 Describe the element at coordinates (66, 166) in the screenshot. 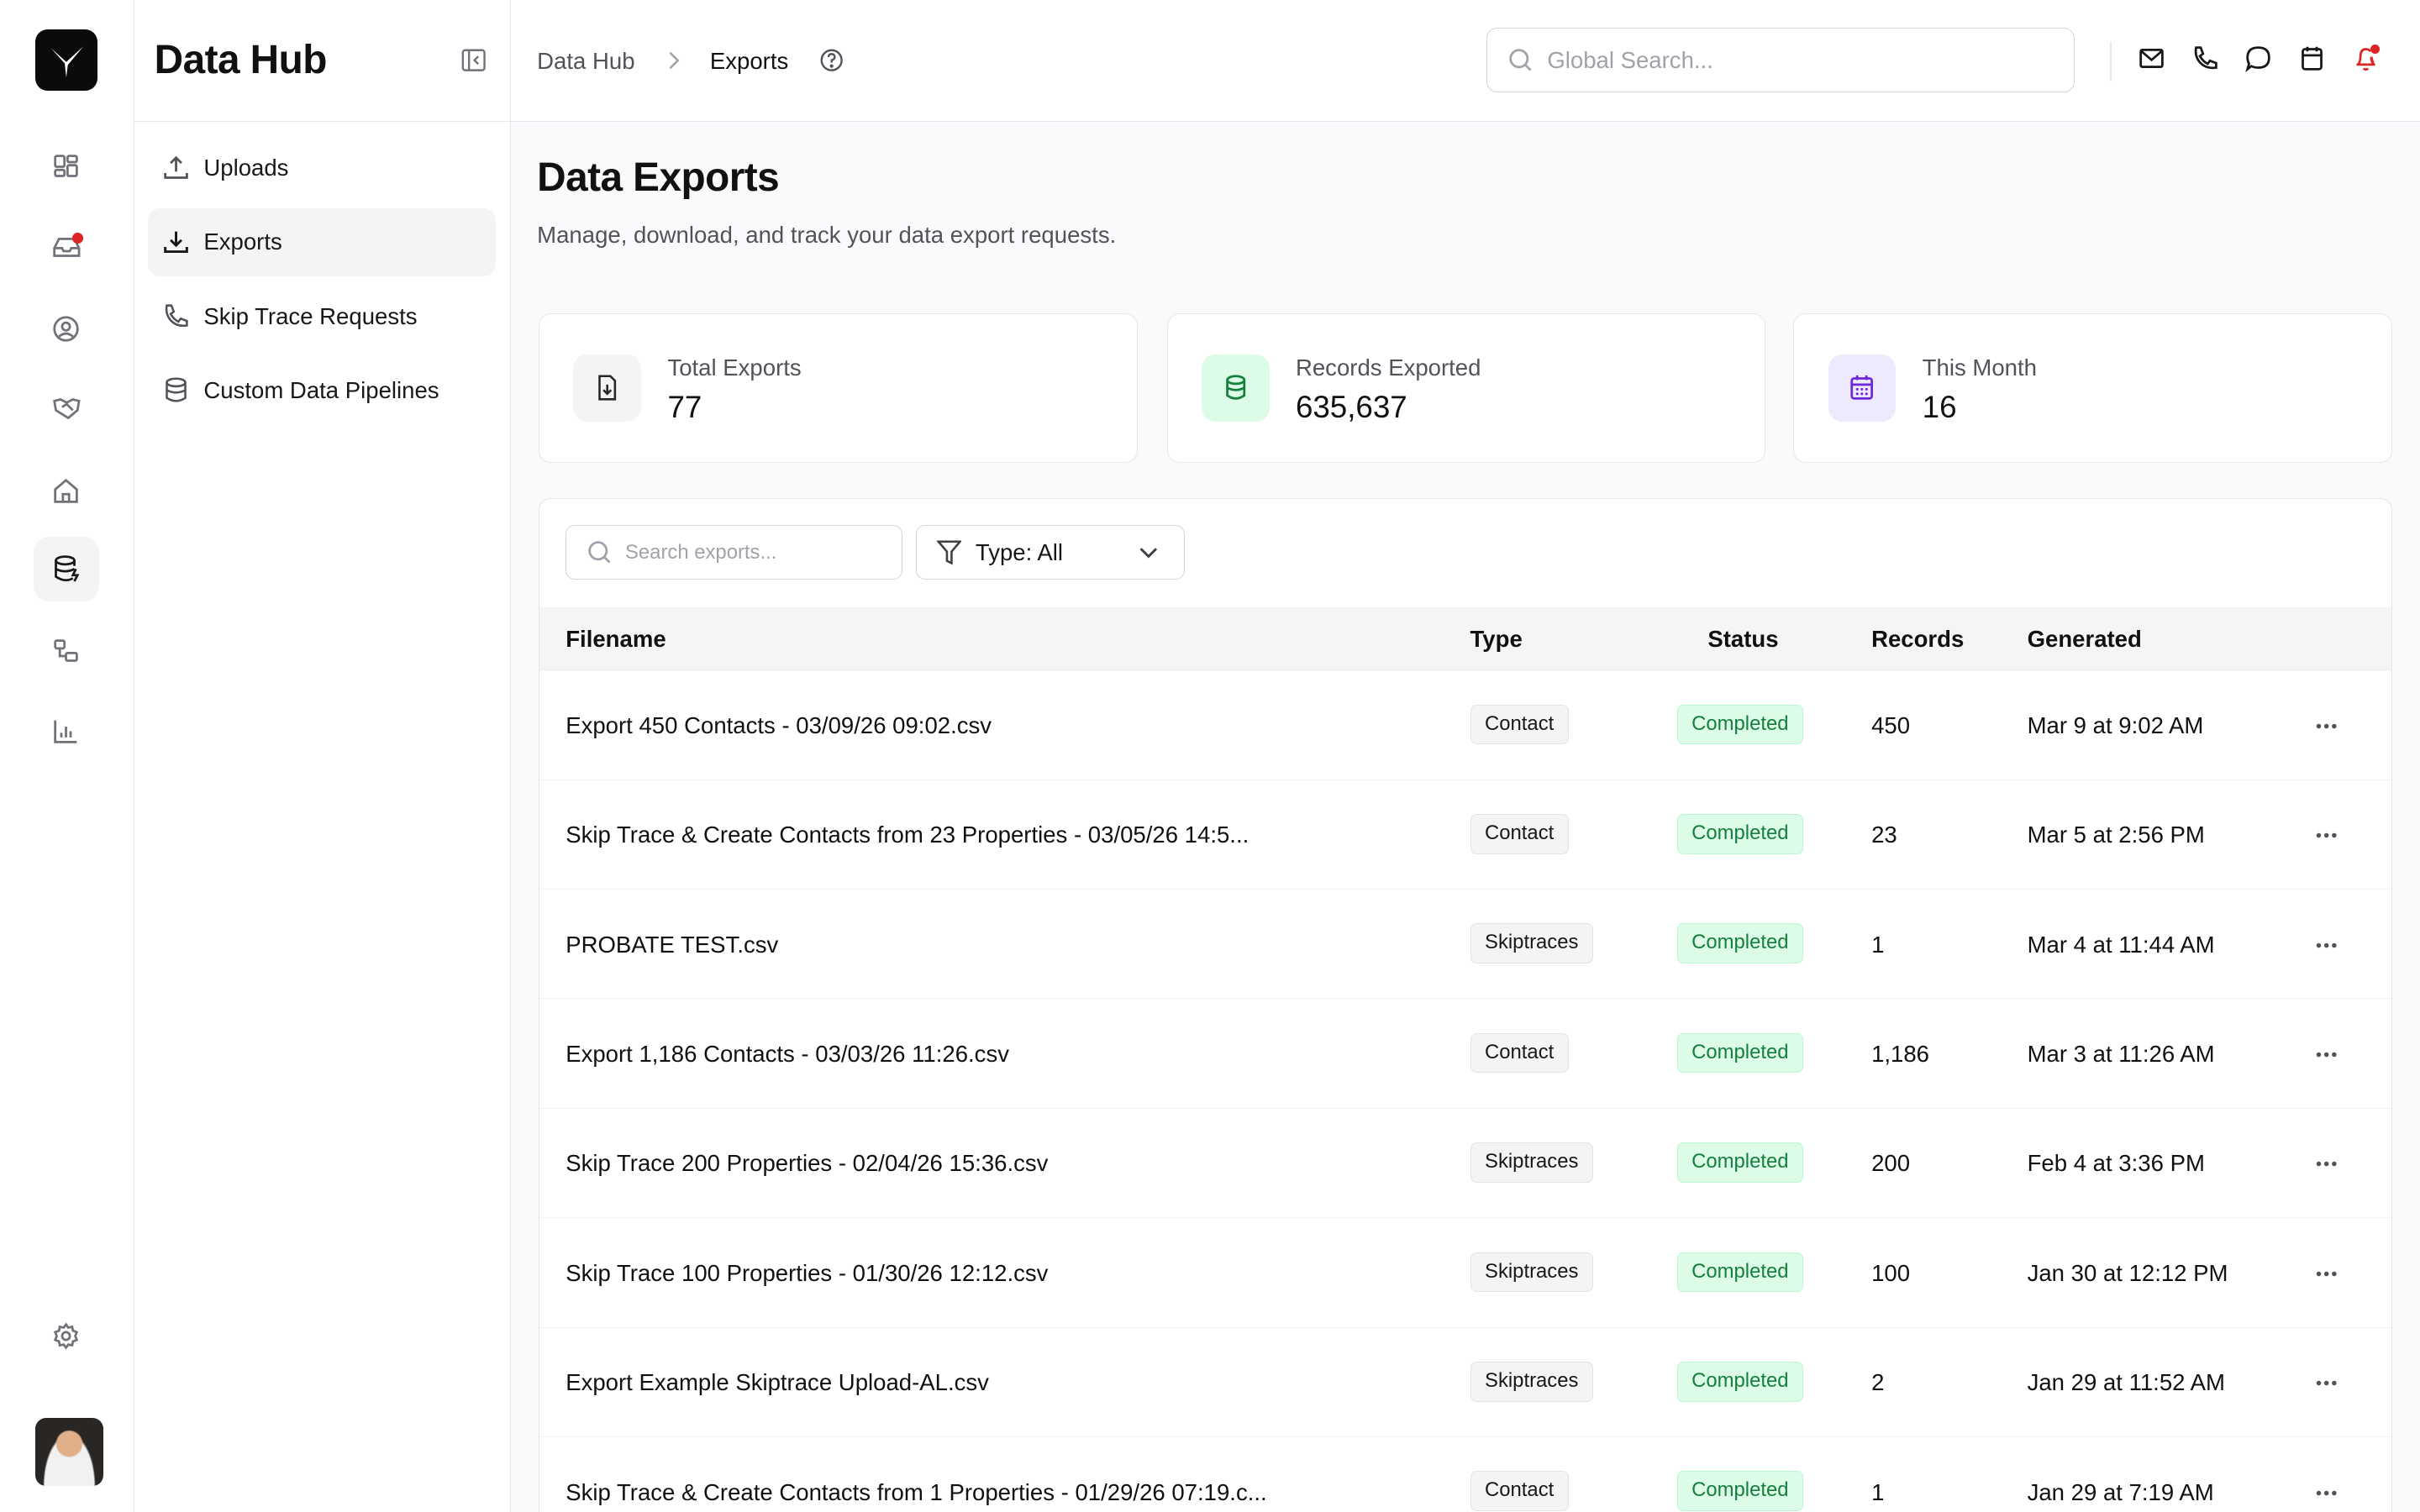

I see `rail-dashboard` at that location.